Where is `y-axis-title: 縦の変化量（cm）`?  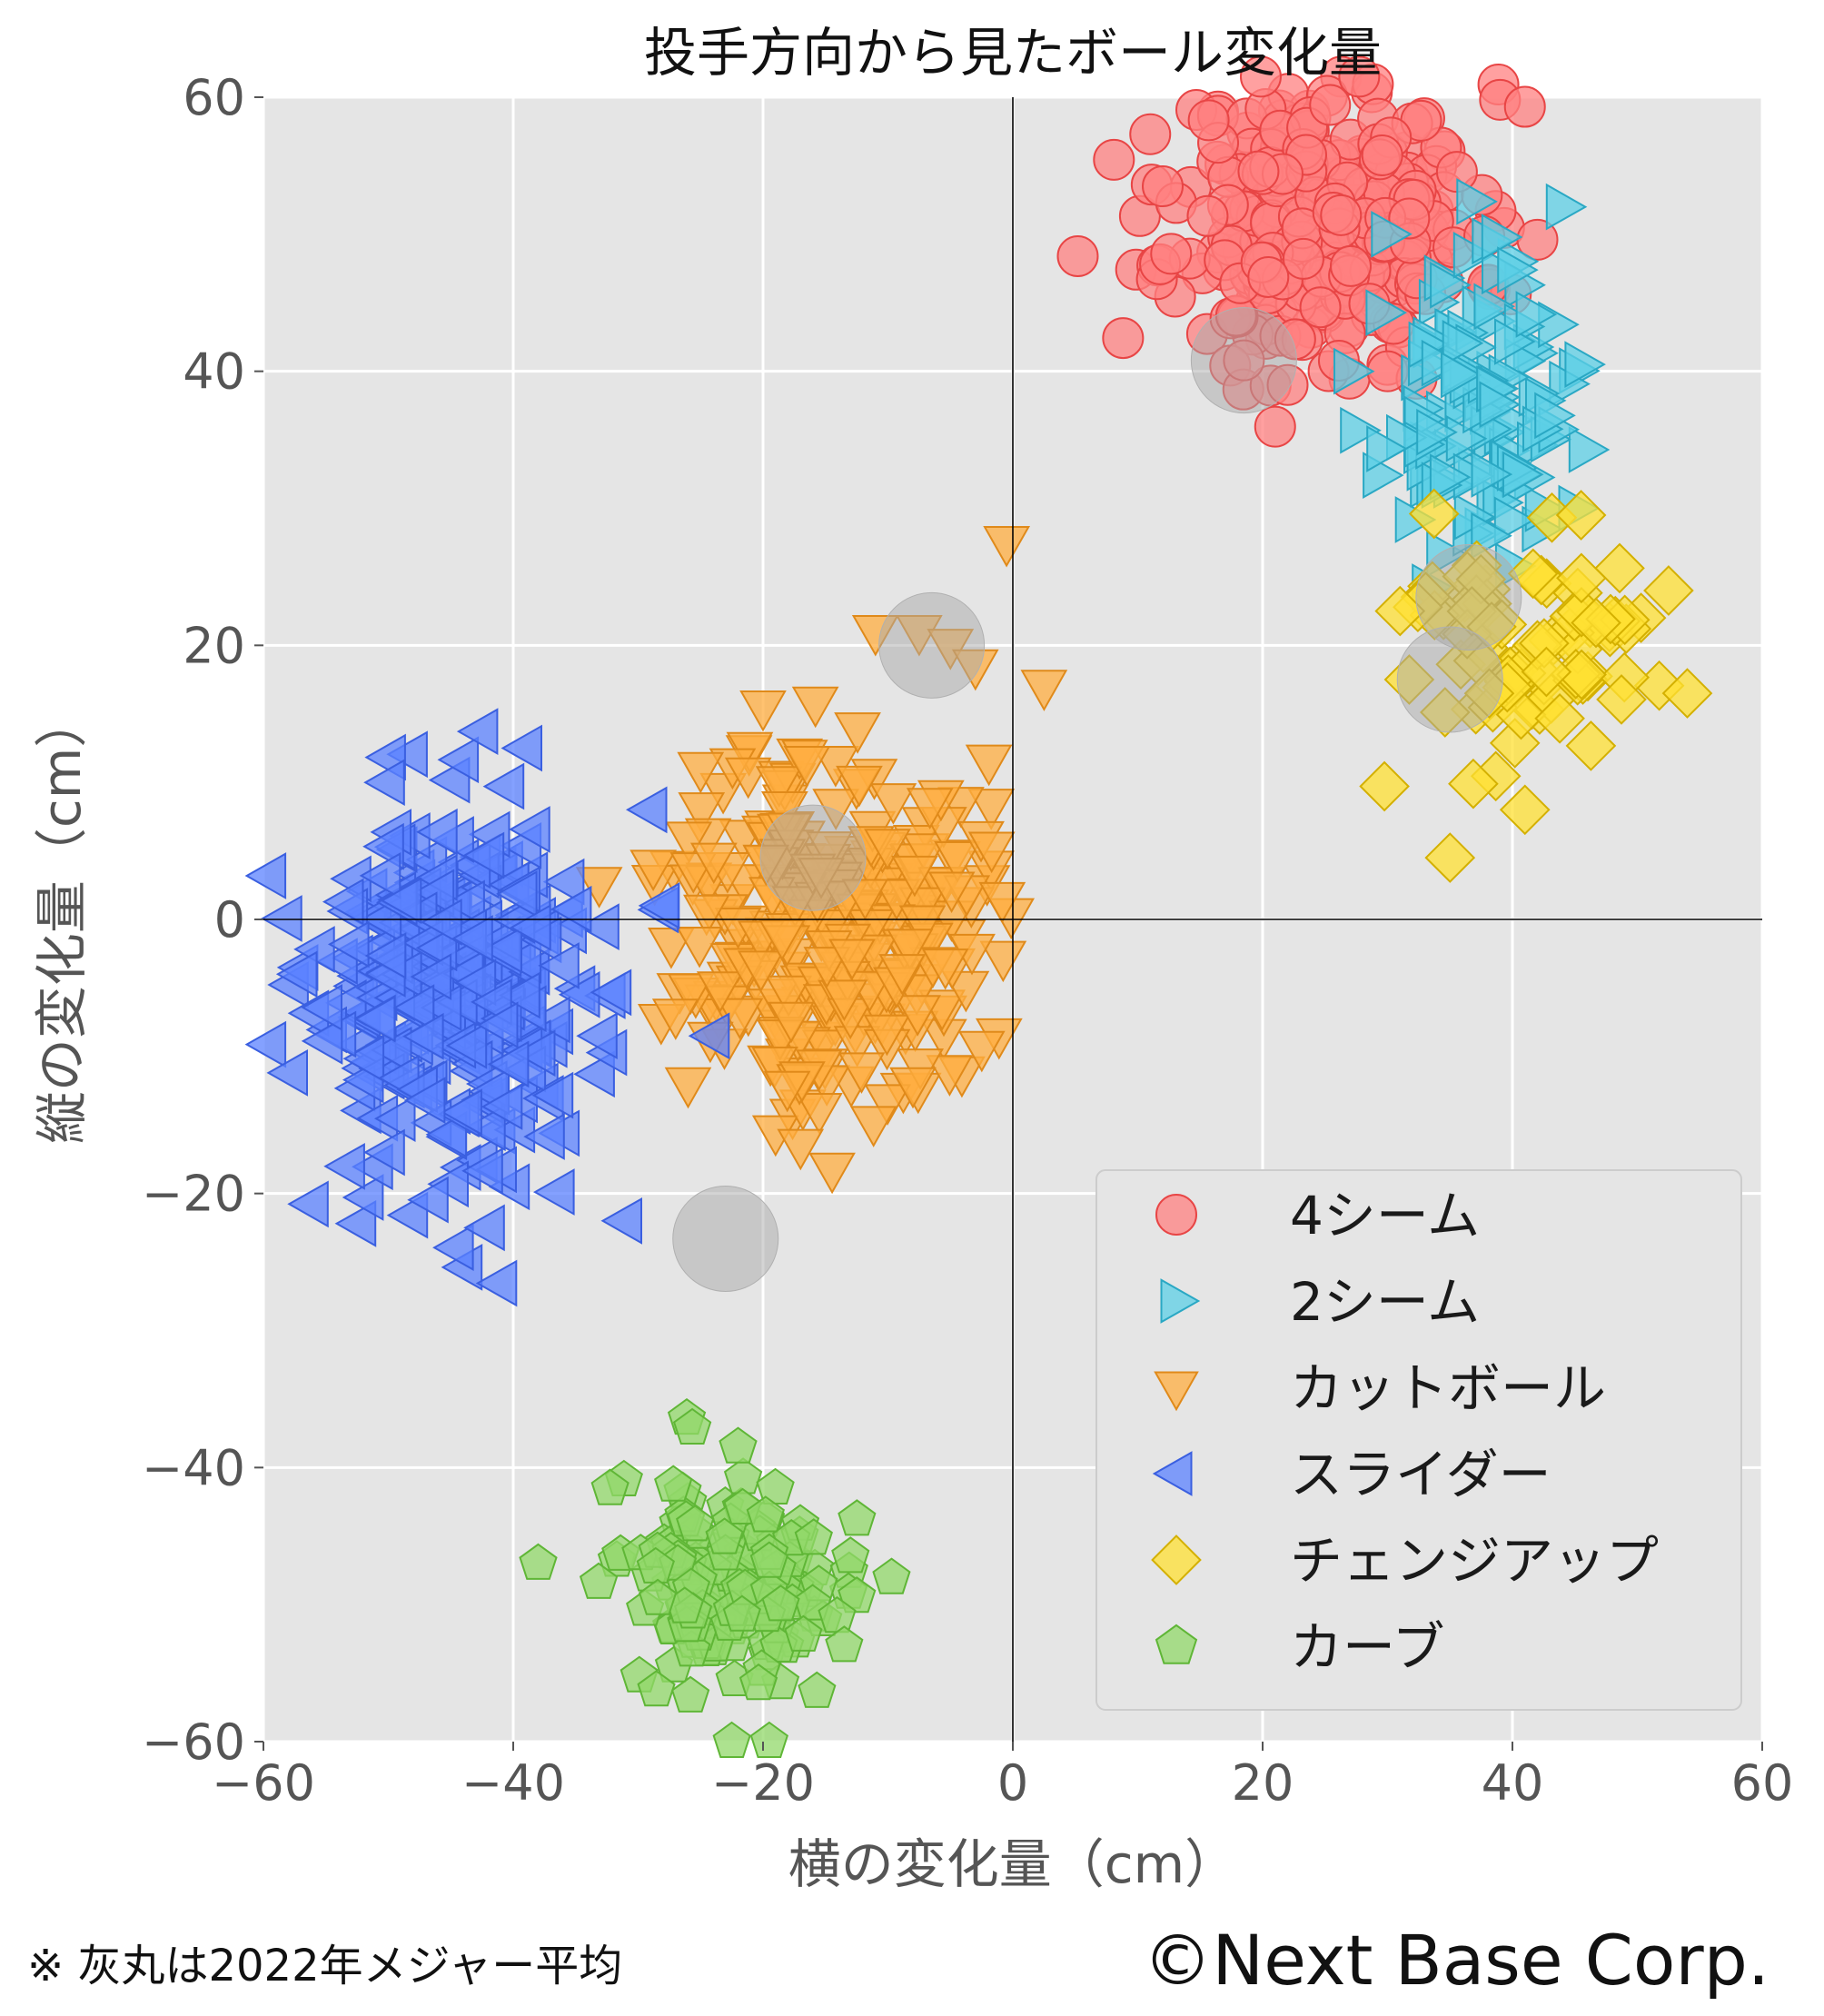 y-axis-title: 縦の変化量（cm） is located at coordinates (62, 919).